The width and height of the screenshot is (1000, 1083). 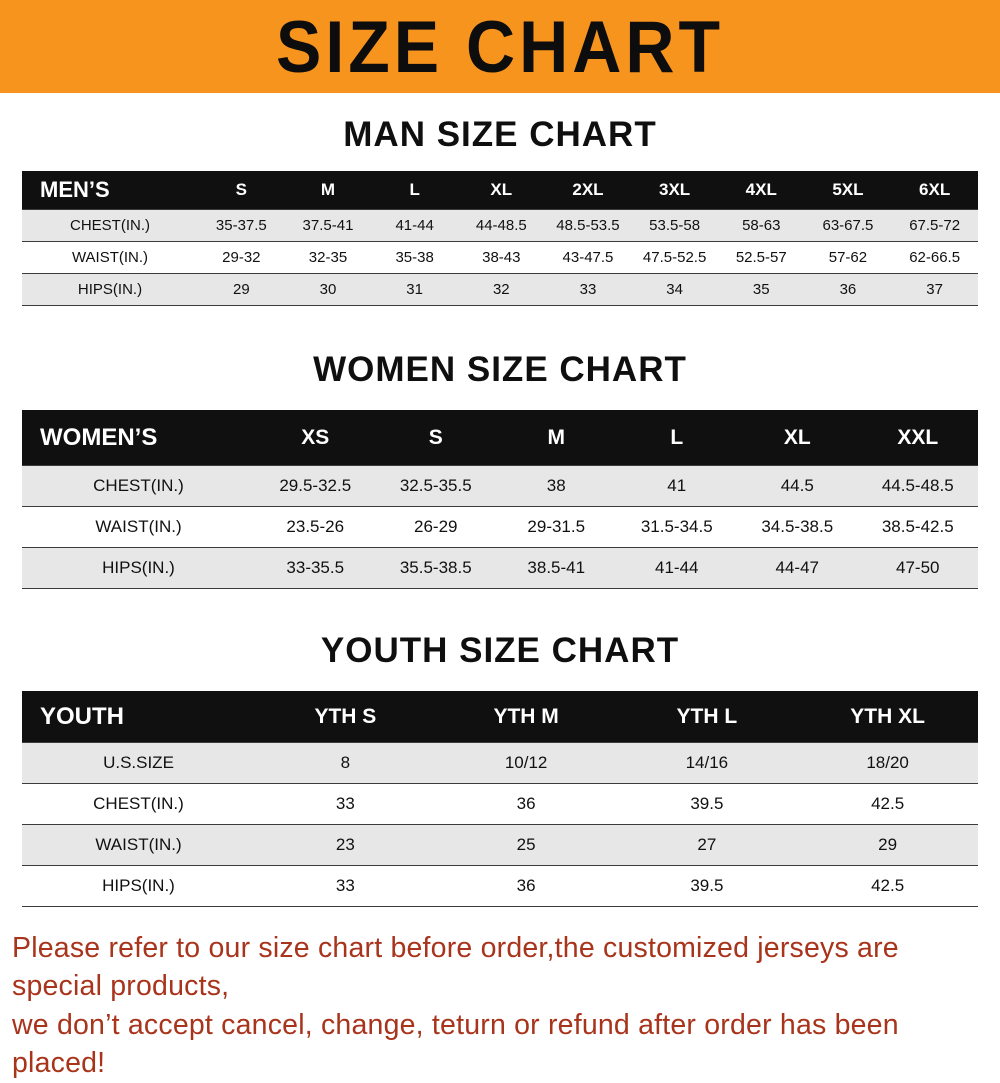 I want to click on size-value-cell: 37, so click(x=934, y=289).